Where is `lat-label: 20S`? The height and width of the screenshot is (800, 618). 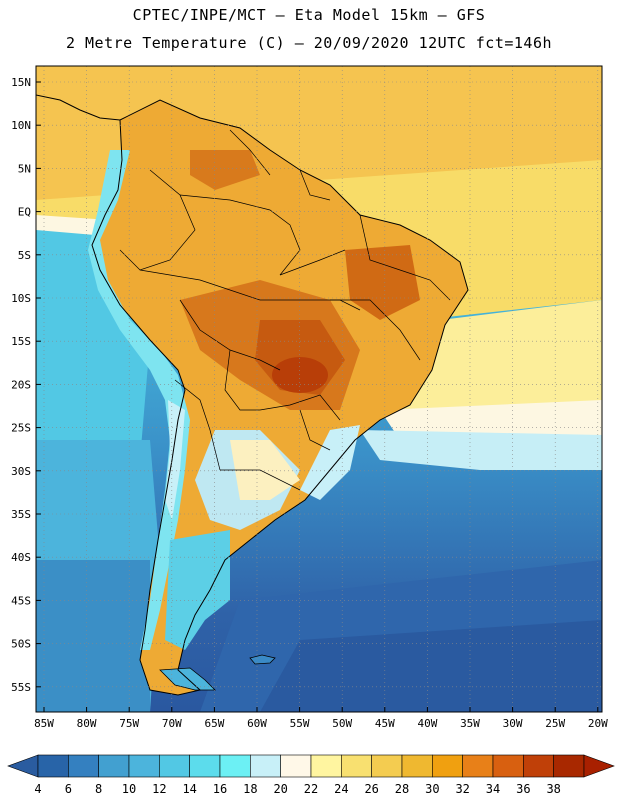 lat-label: 20S is located at coordinates (21, 384).